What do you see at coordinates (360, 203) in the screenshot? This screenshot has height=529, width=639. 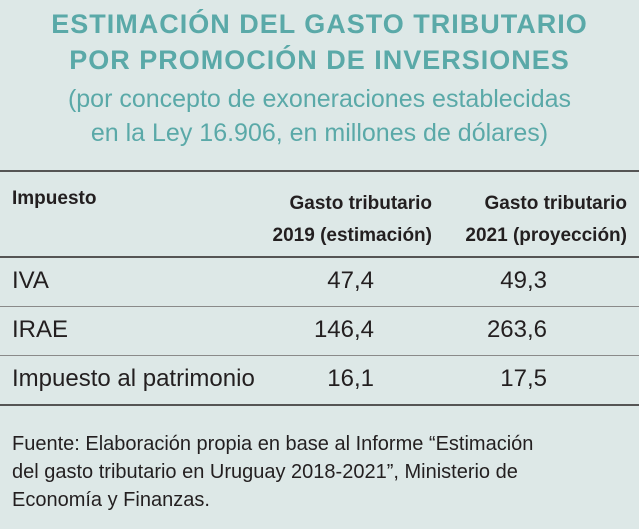 I see `column-header-2019-line1: Gasto tributario` at bounding box center [360, 203].